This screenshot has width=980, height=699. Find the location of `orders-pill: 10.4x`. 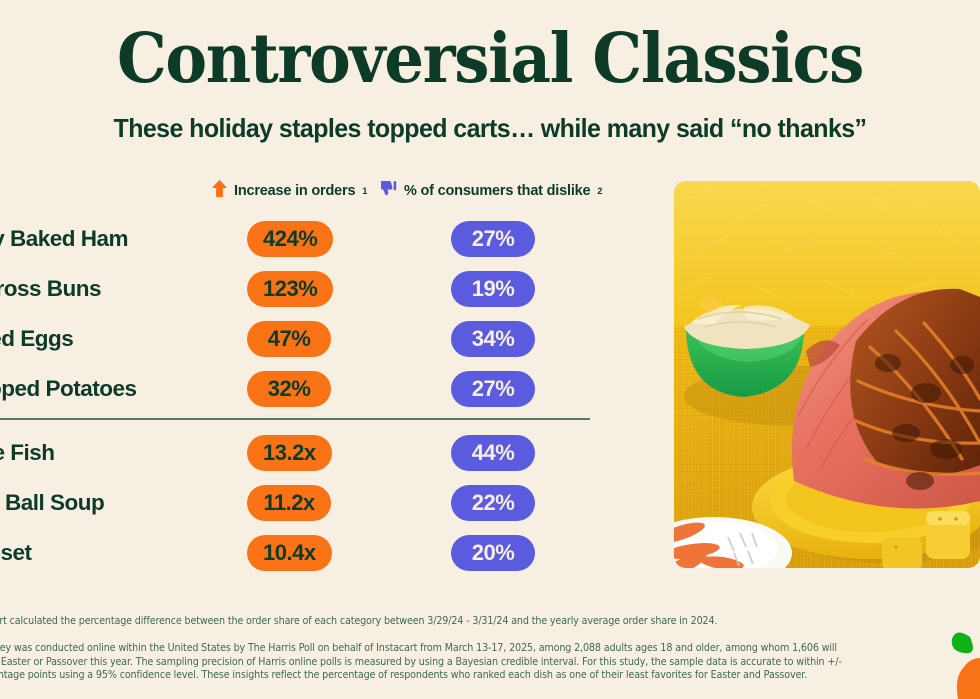

orders-pill: 10.4x is located at coordinates (289, 553).